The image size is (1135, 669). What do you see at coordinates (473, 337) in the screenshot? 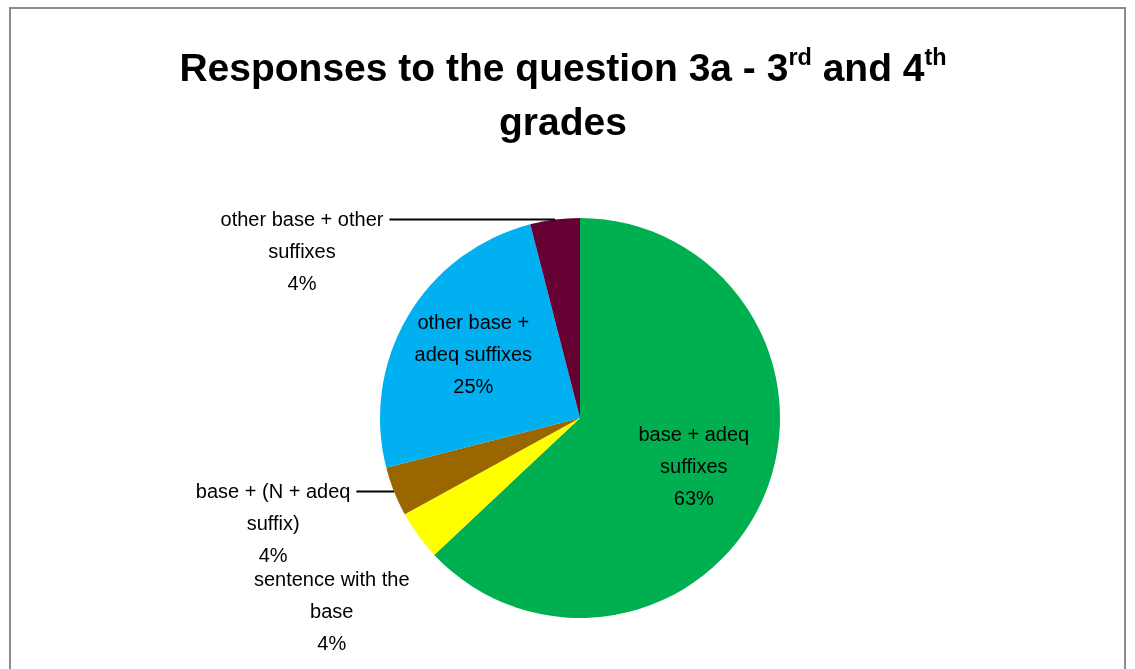
I see `slice-label: other base + adeq suffixes` at bounding box center [473, 337].